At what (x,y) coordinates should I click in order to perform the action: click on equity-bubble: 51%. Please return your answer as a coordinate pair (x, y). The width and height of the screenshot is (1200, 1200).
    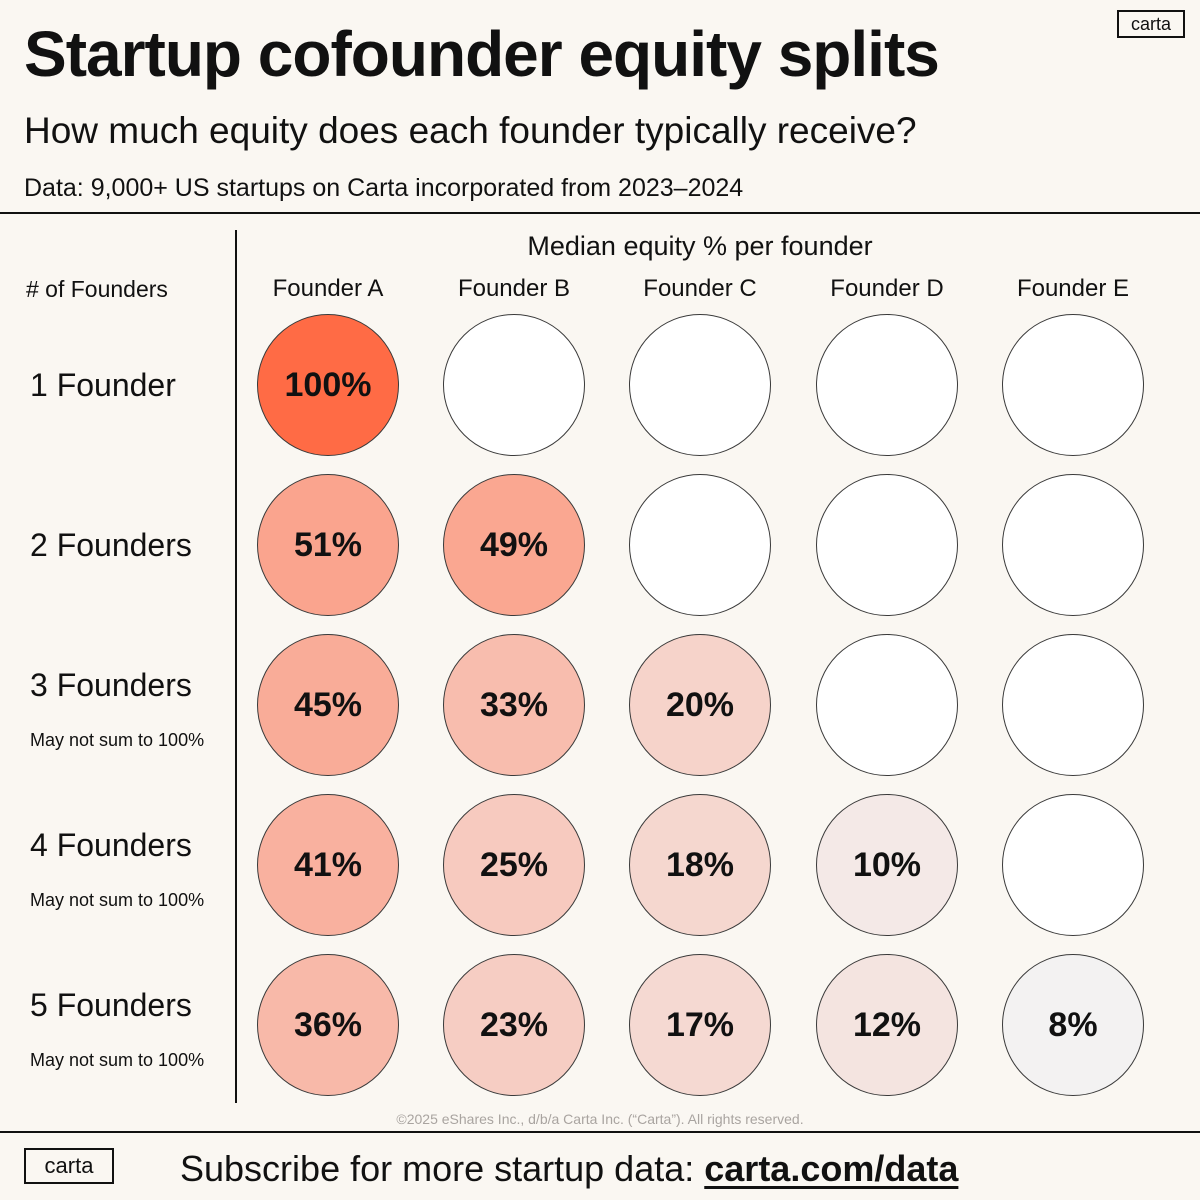
    Looking at the image, I should click on (328, 545).